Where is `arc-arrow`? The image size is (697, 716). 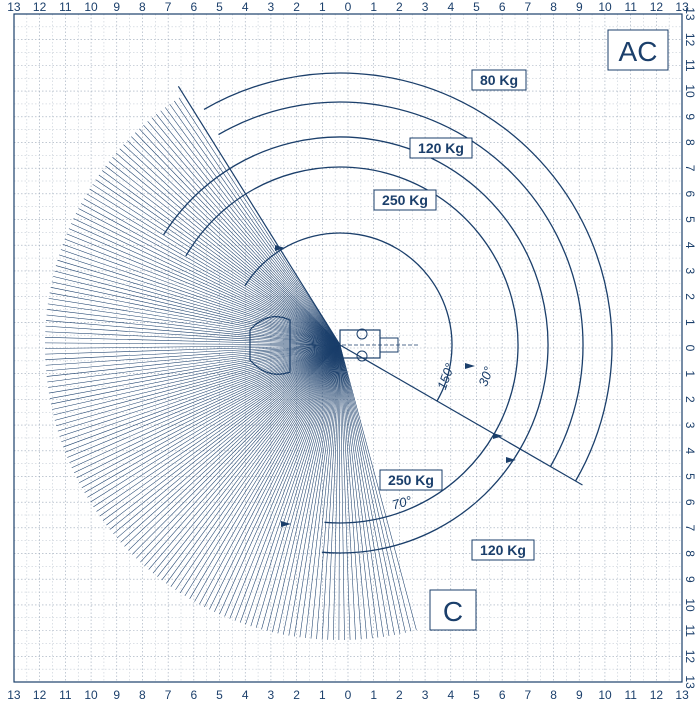 arc-arrow is located at coordinates (511, 460).